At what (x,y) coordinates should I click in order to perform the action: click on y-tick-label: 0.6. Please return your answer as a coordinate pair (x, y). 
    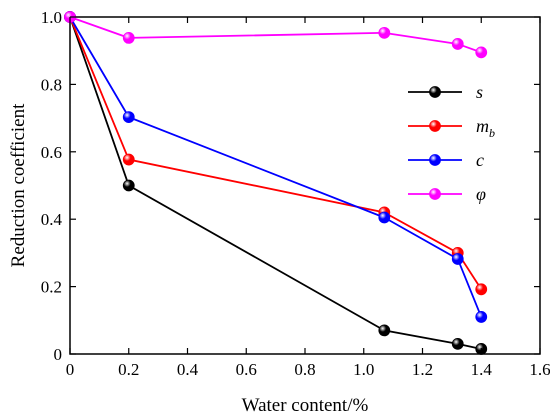
    Looking at the image, I should click on (51, 152).